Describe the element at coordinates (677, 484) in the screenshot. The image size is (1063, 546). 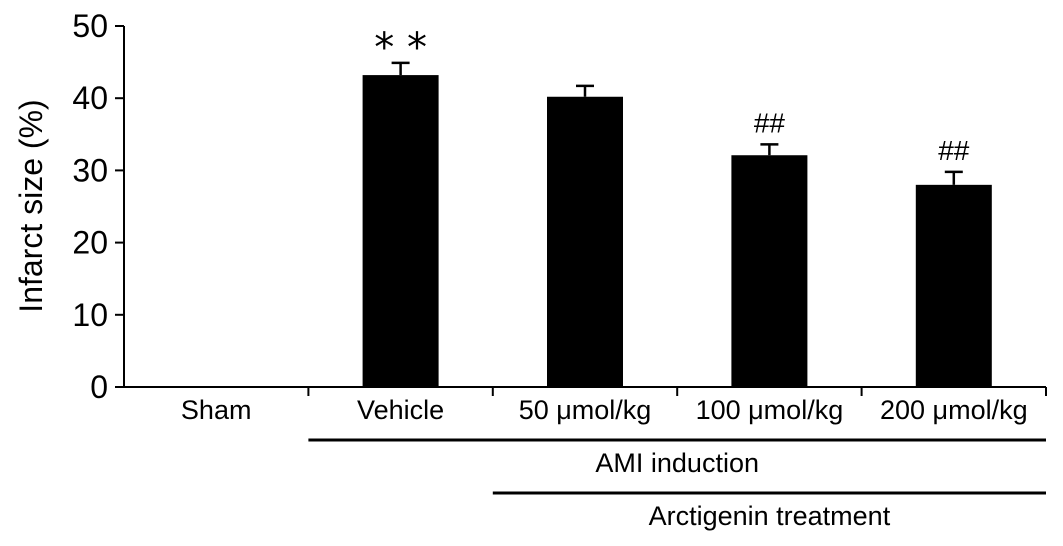
I see `group-brackets: AMI induction Arctigenin treatment` at that location.